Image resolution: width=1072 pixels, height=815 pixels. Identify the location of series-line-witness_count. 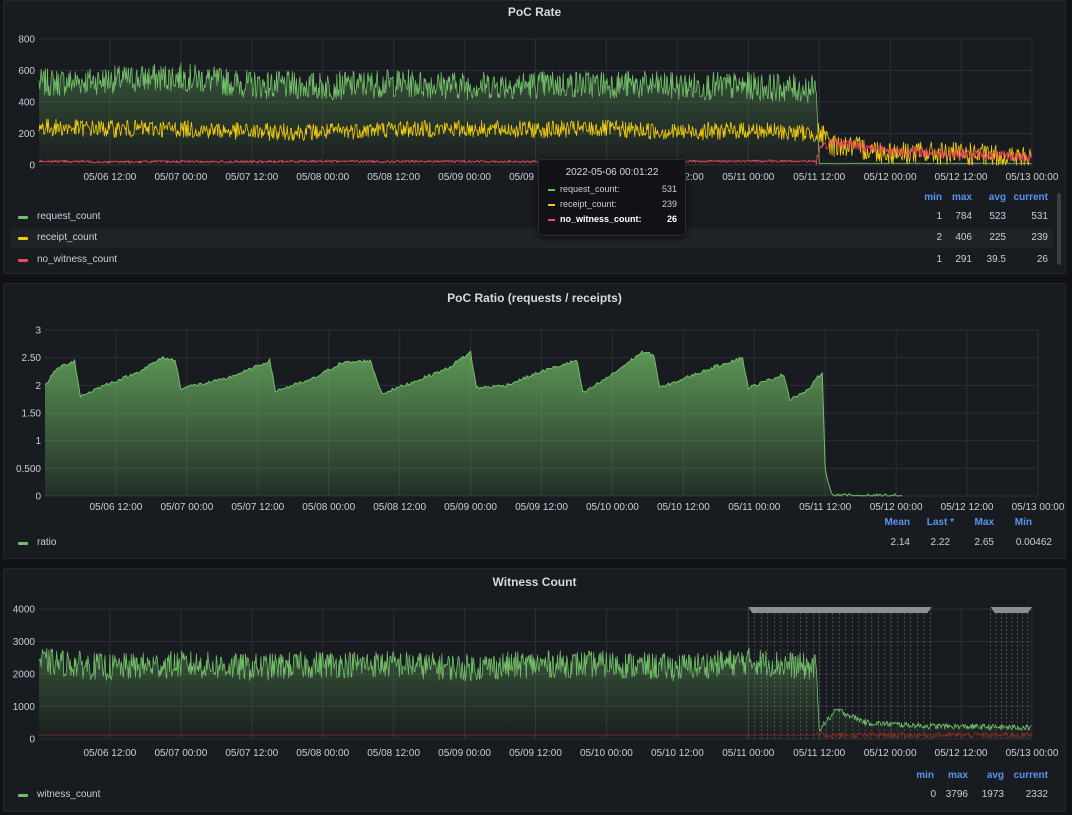
(535, 689).